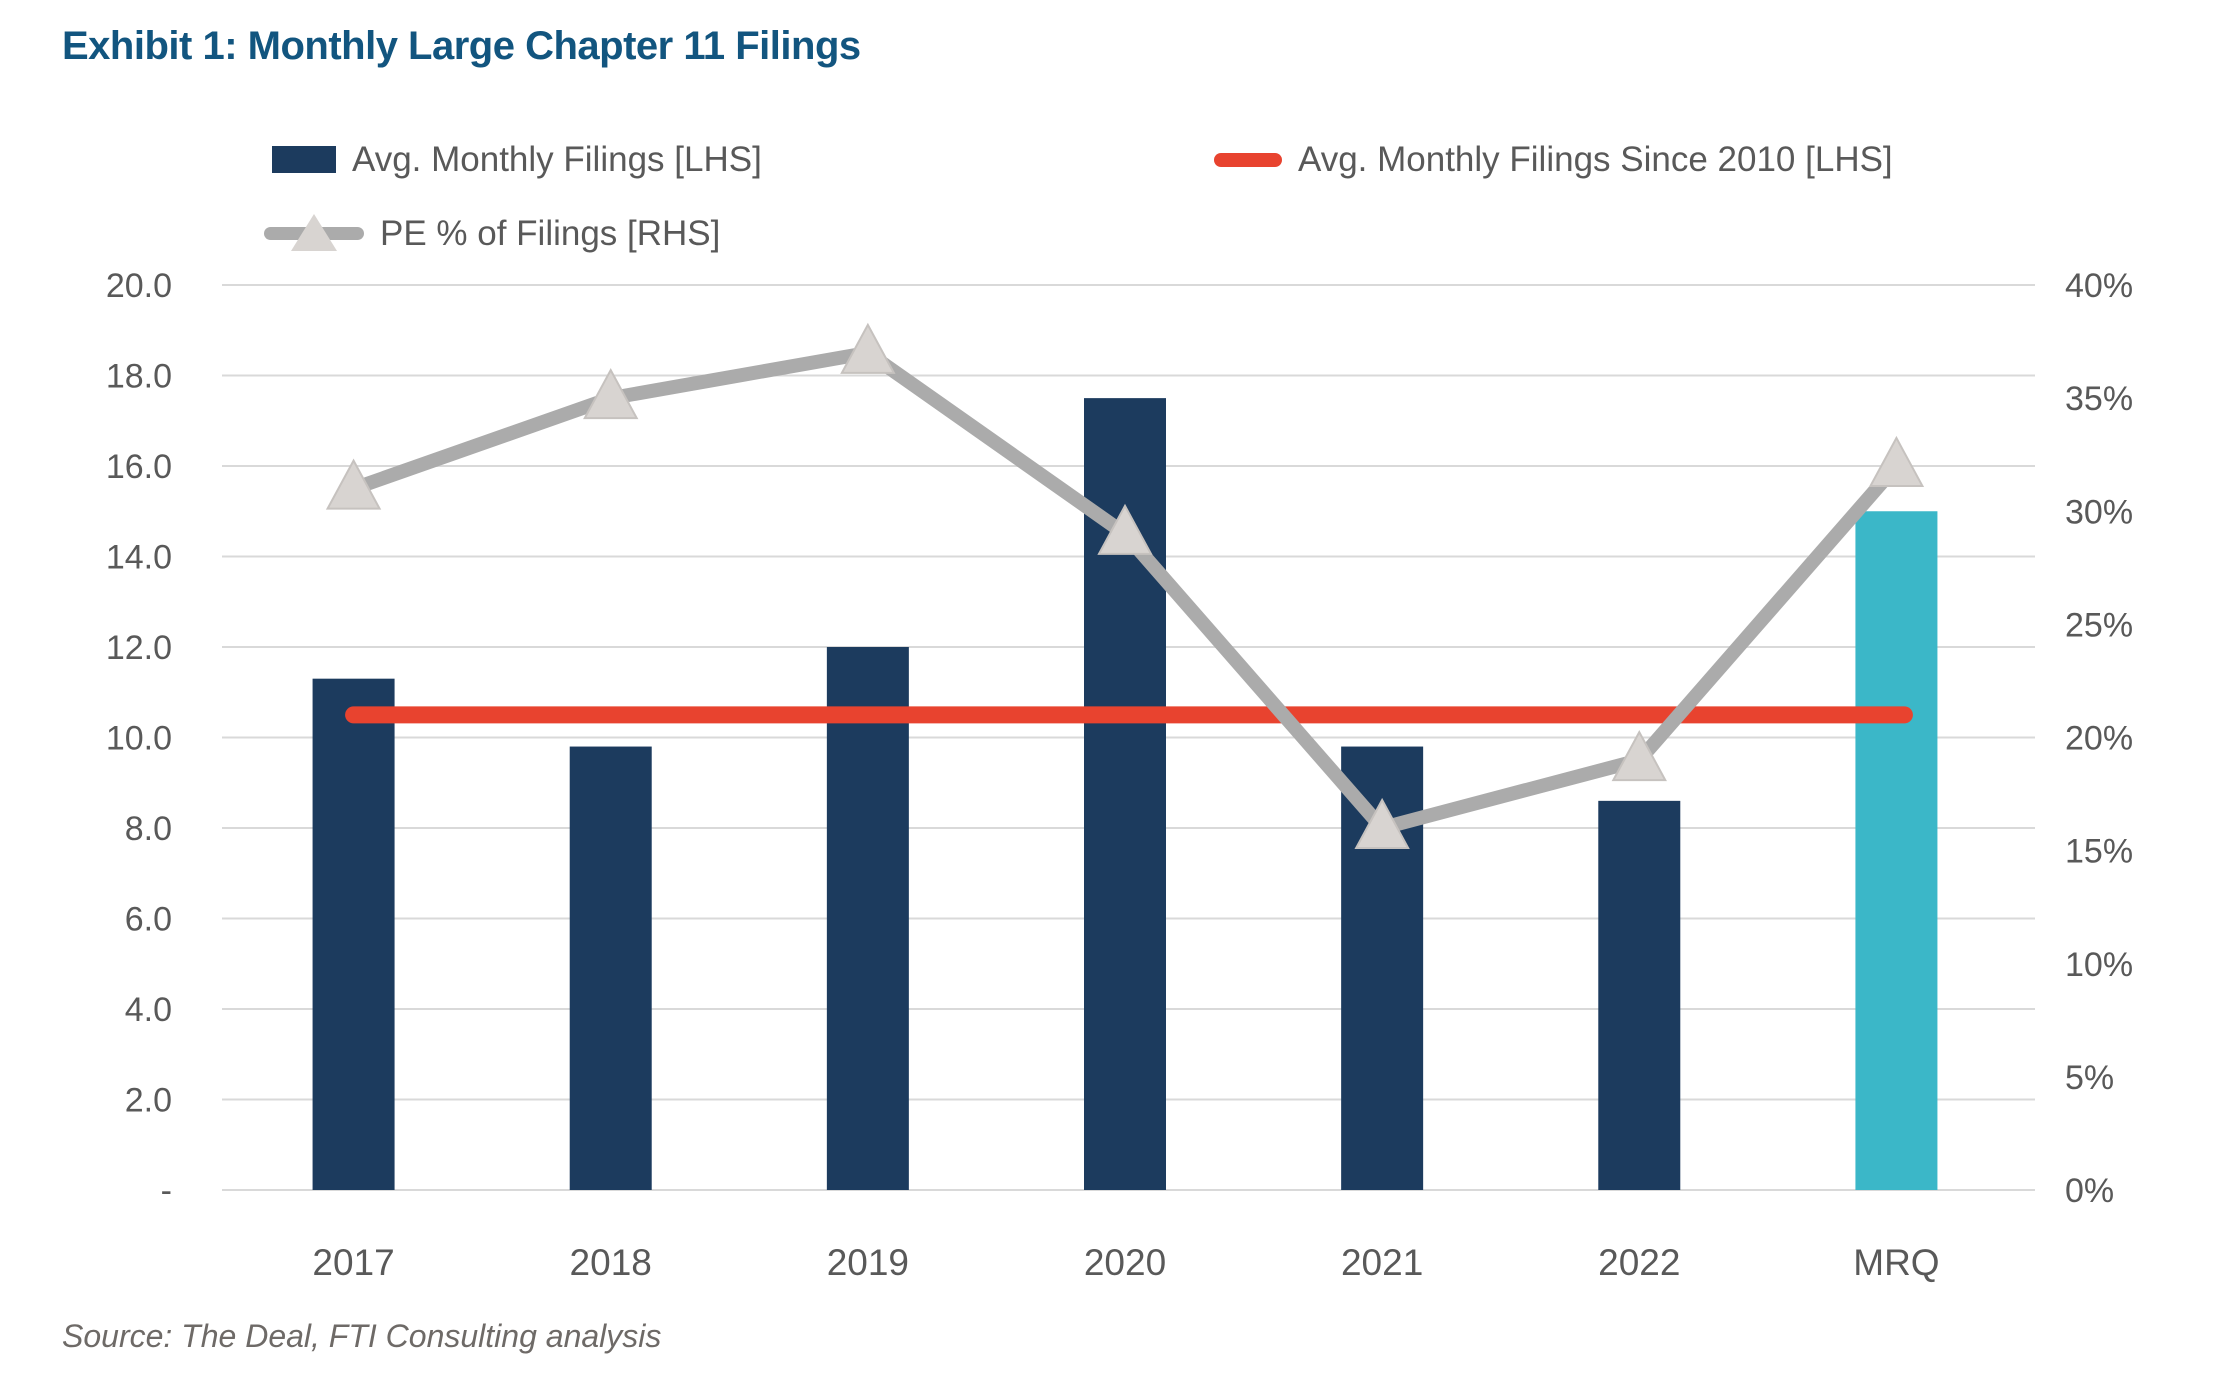 This screenshot has width=2238, height=1400. I want to click on triangle-marker-swatch-part, so click(314, 232).